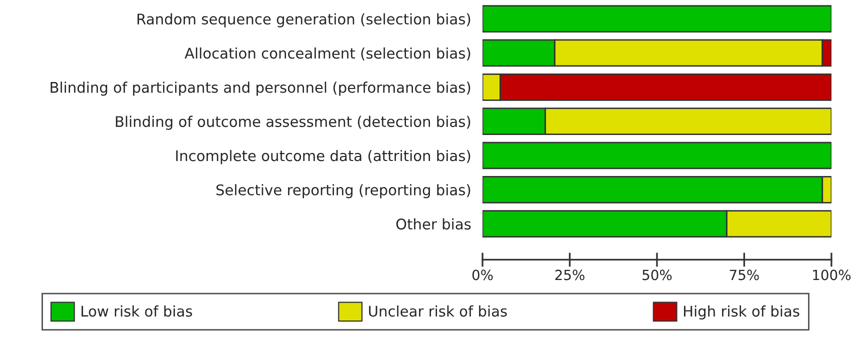 The image size is (851, 344). Describe the element at coordinates (304, 20) in the screenshot. I see `y-tick-label: Random sequence generation (selection bias)` at that location.